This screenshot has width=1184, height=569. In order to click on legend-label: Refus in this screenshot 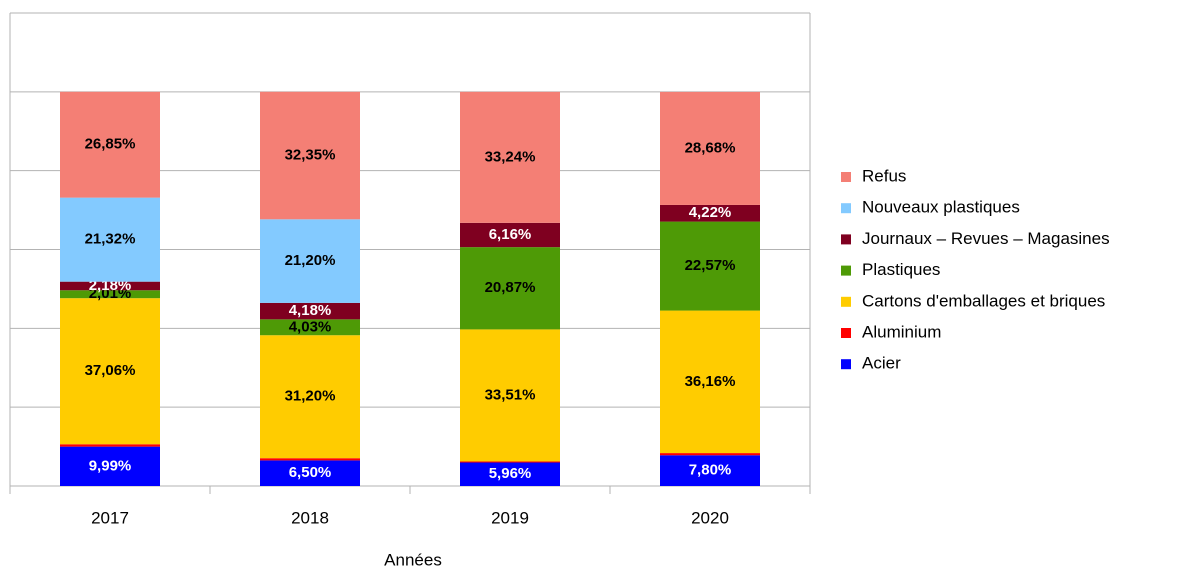, I will do `click(884, 175)`.